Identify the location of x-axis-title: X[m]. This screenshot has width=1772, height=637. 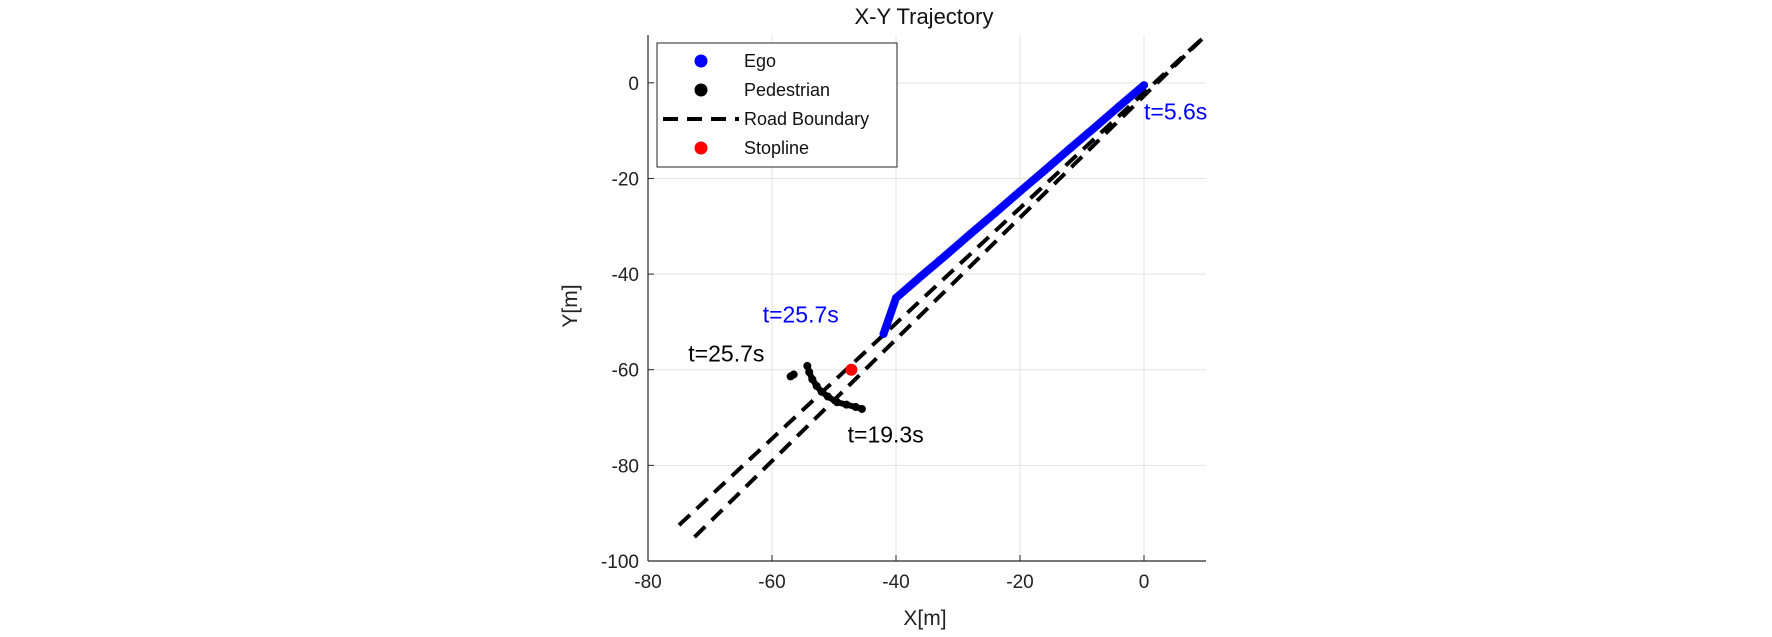
(924, 618).